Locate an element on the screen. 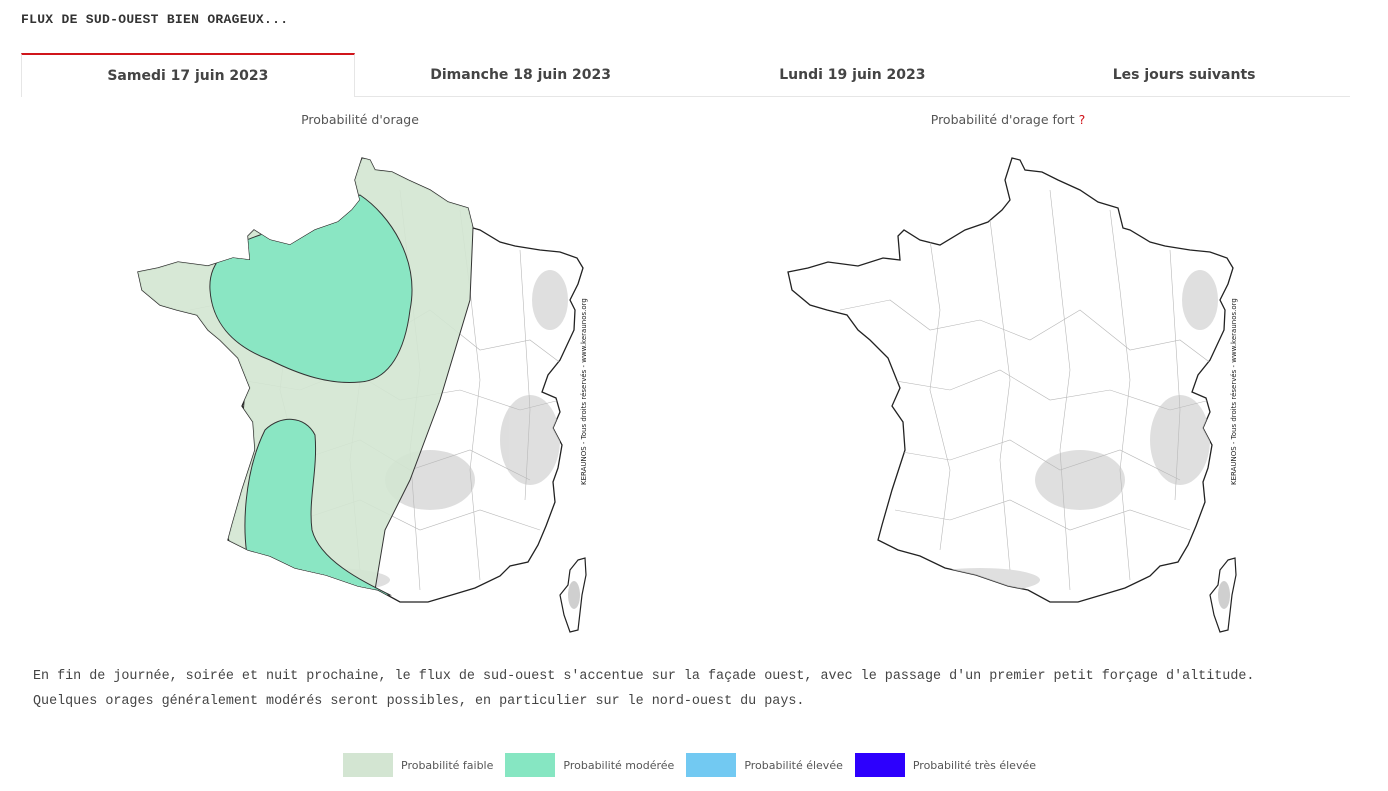 This screenshot has height=791, width=1388. tab-dimanche: Dimanche 18 juin 2023 is located at coordinates (521, 74).